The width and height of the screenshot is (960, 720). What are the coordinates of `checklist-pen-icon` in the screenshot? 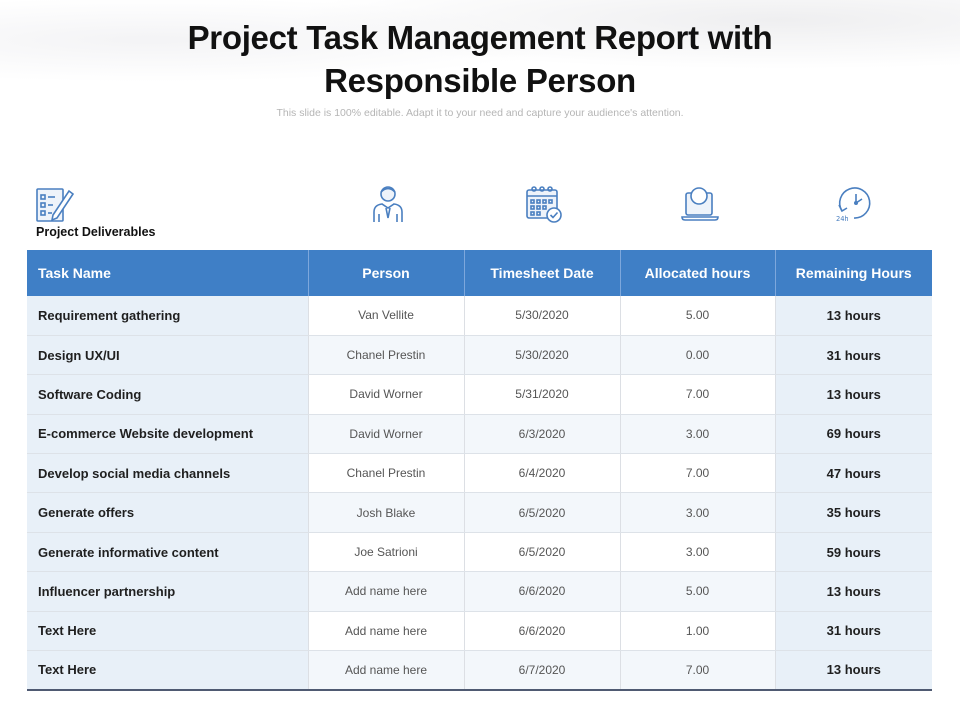 It's located at (55, 203).